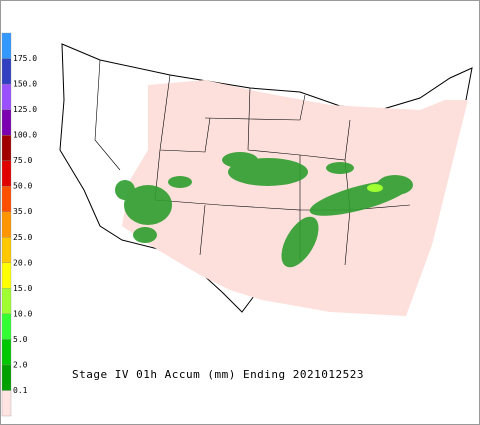  I want to click on precip-heavy, so click(375, 188).